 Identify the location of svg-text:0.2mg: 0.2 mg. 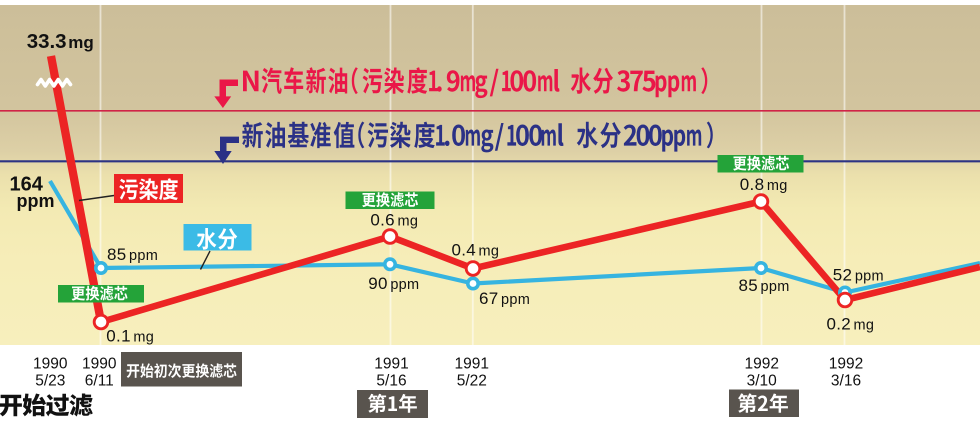
(851, 324).